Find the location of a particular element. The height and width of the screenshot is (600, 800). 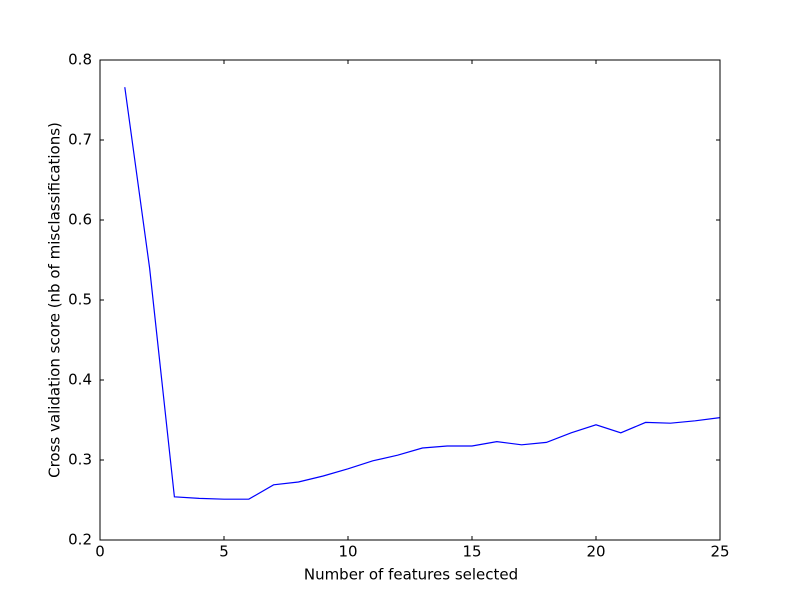

x-axis-label: Number of features selected is located at coordinates (411, 575).